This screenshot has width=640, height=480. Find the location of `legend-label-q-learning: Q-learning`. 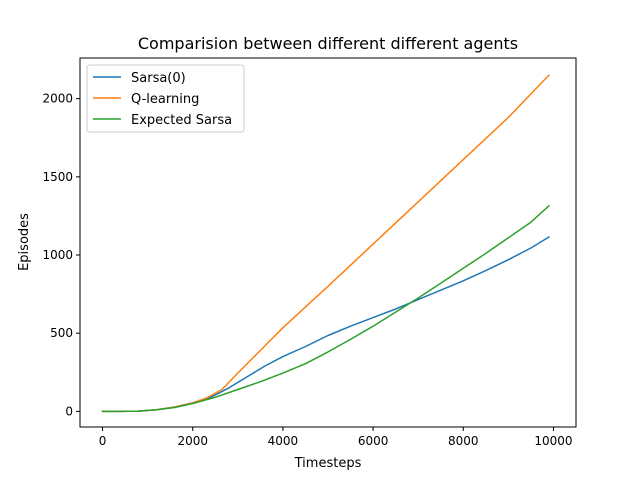

legend-label-q-learning: Q-learning is located at coordinates (165, 99).